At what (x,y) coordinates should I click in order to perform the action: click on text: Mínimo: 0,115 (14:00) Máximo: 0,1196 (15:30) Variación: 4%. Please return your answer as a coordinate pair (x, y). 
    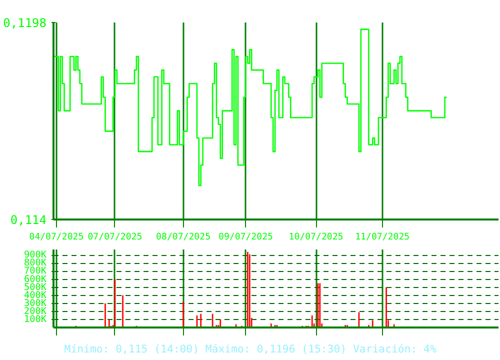
    Looking at the image, I should click on (250, 349).